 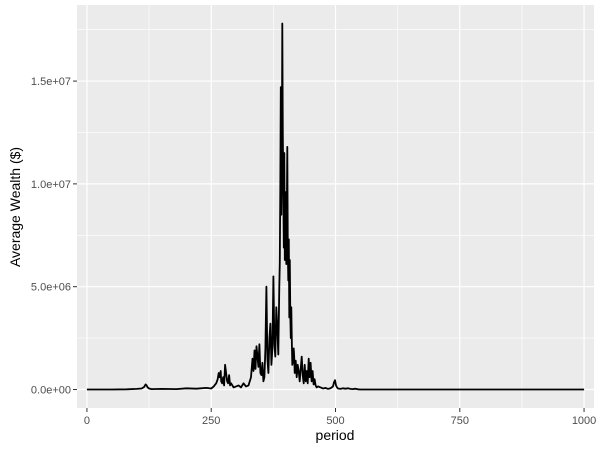 I want to click on y-tick-label: 5.0e+06, so click(x=51, y=288).